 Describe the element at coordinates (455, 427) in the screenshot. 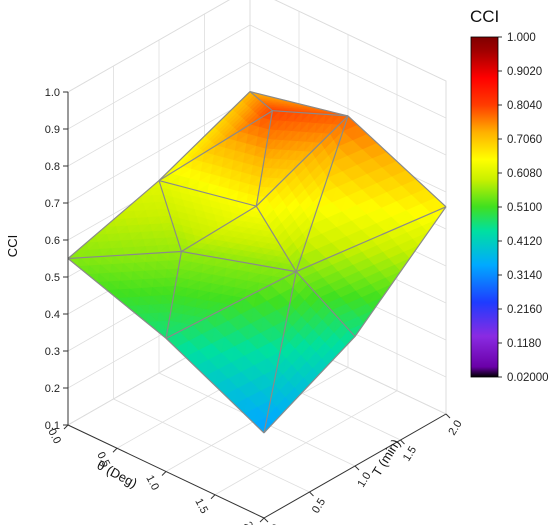

I see `y-tick-label: 2.0` at that location.